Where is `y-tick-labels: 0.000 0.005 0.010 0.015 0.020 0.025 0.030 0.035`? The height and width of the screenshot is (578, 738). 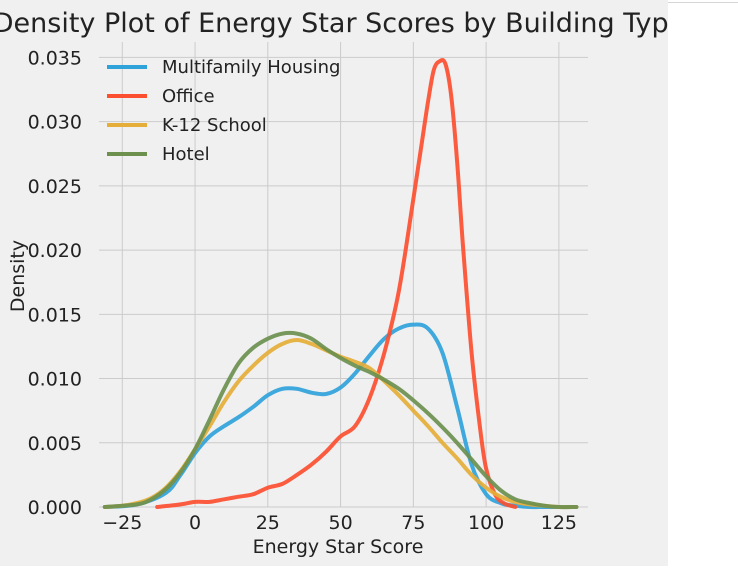
y-tick-labels: 0.000 0.005 0.010 0.015 0.020 0.025 0.030 0.035 is located at coordinates (55, 283).